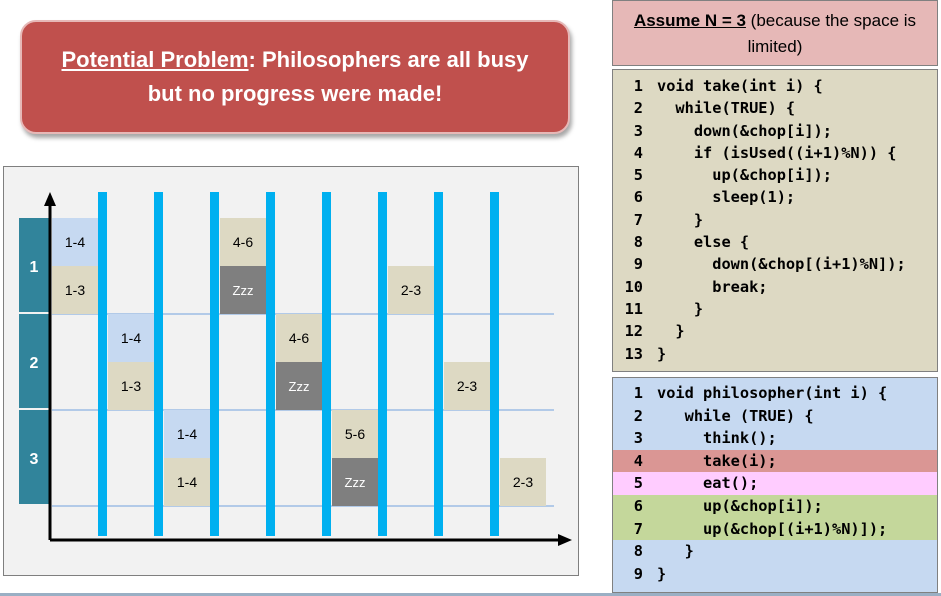 Image resolution: width=941 pixels, height=596 pixels. What do you see at coordinates (689, 20) in the screenshot?
I see `assume-label: Assume N = 3` at bounding box center [689, 20].